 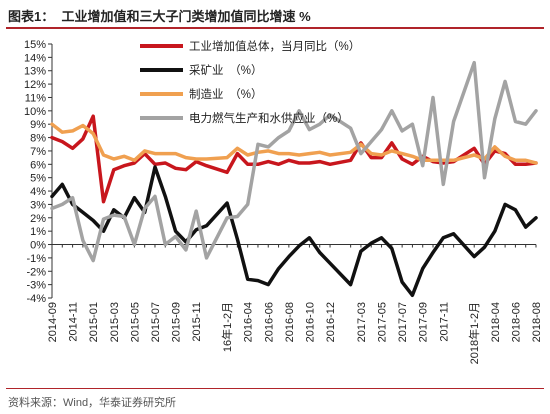 I want to click on title-rule, so click(x=275, y=28).